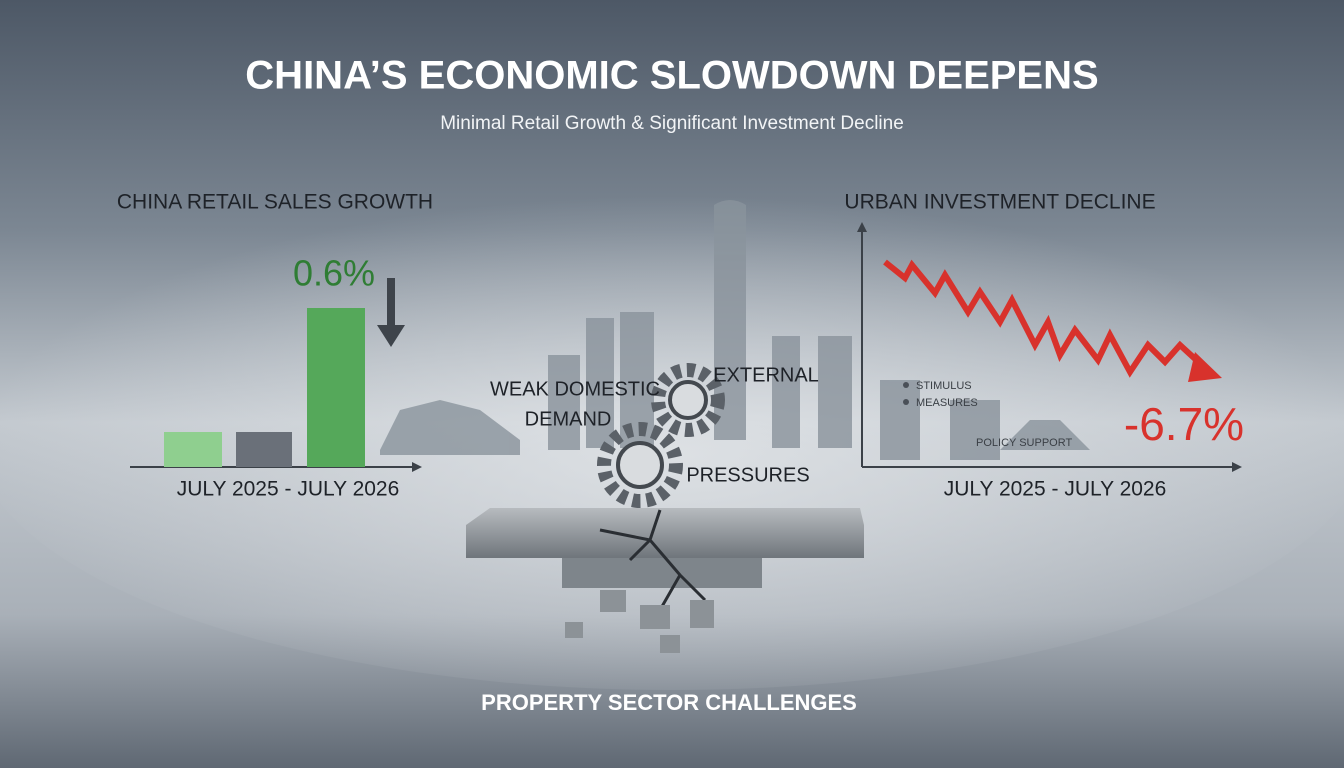  I want to click on slab-base, so click(662, 573).